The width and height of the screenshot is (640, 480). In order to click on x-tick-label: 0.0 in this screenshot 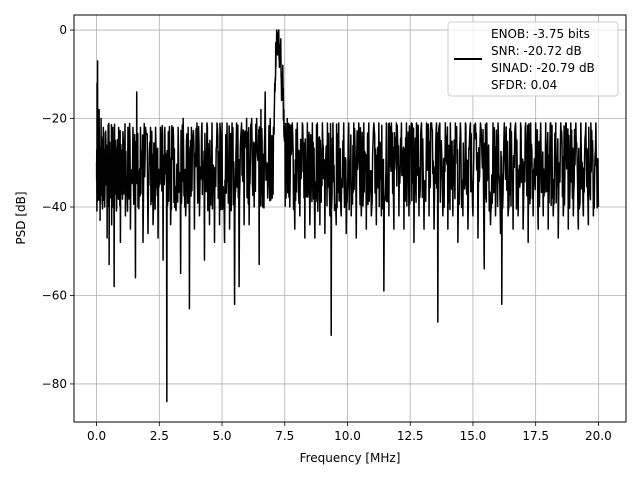, I will do `click(96, 436)`.